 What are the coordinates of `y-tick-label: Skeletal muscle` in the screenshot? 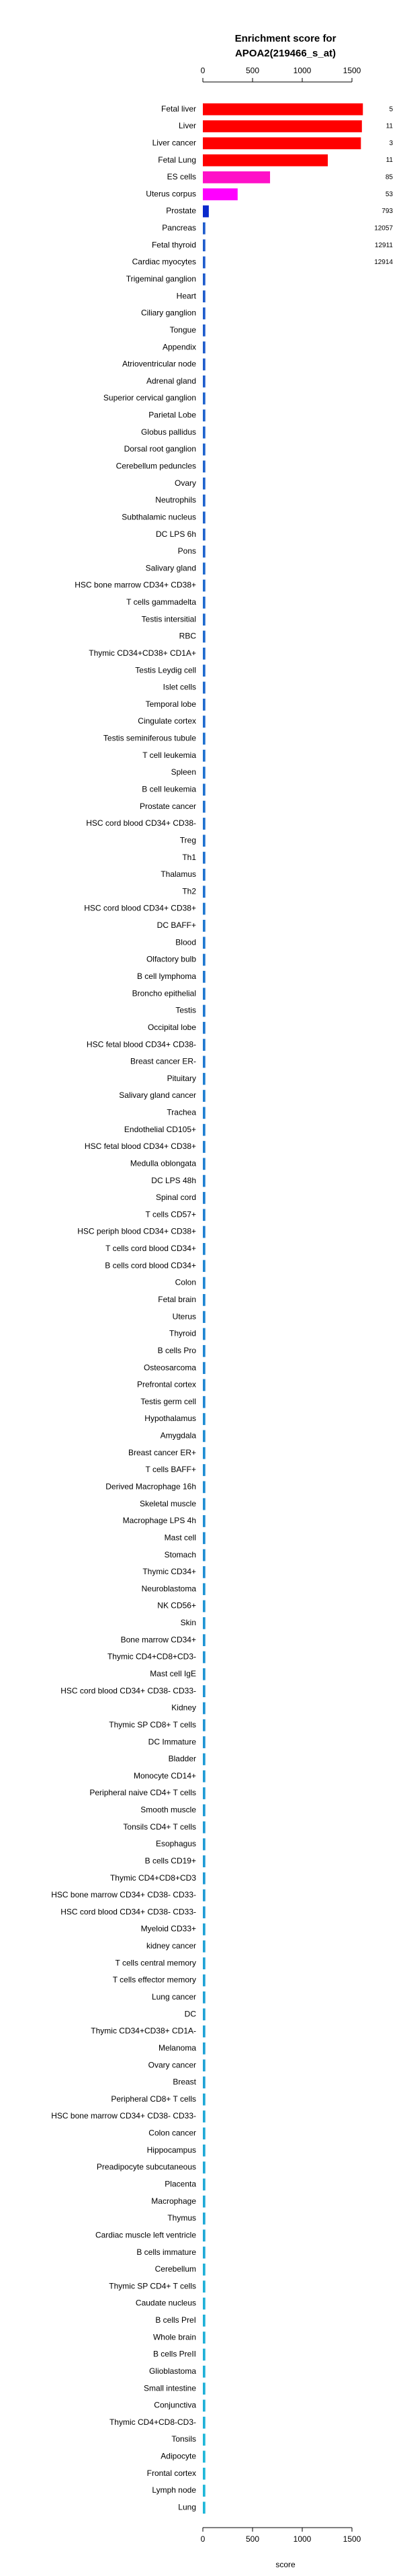 It's located at (168, 1503).